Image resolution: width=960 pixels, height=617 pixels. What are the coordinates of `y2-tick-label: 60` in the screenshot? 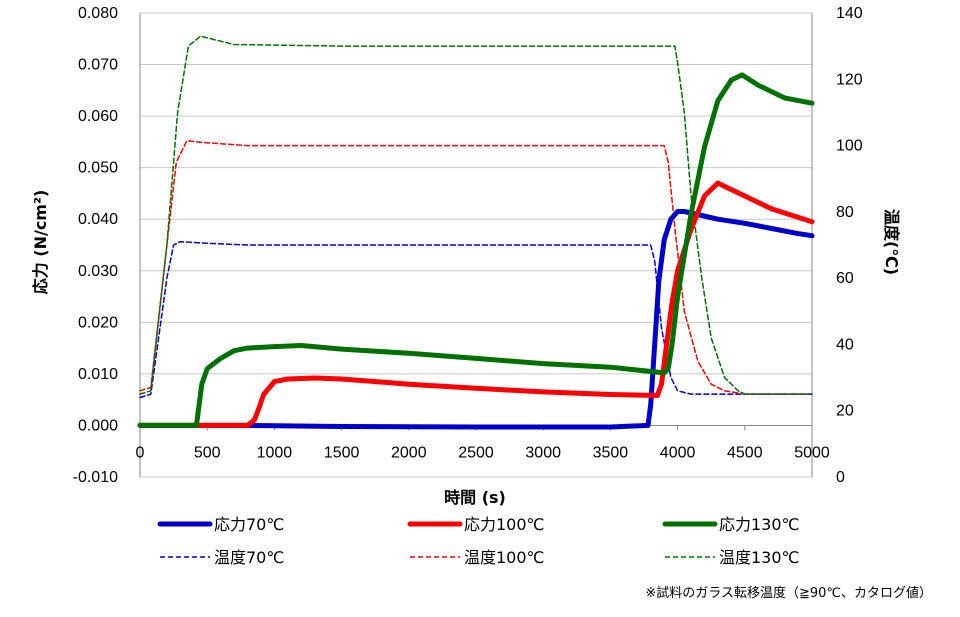 It's located at (845, 278).